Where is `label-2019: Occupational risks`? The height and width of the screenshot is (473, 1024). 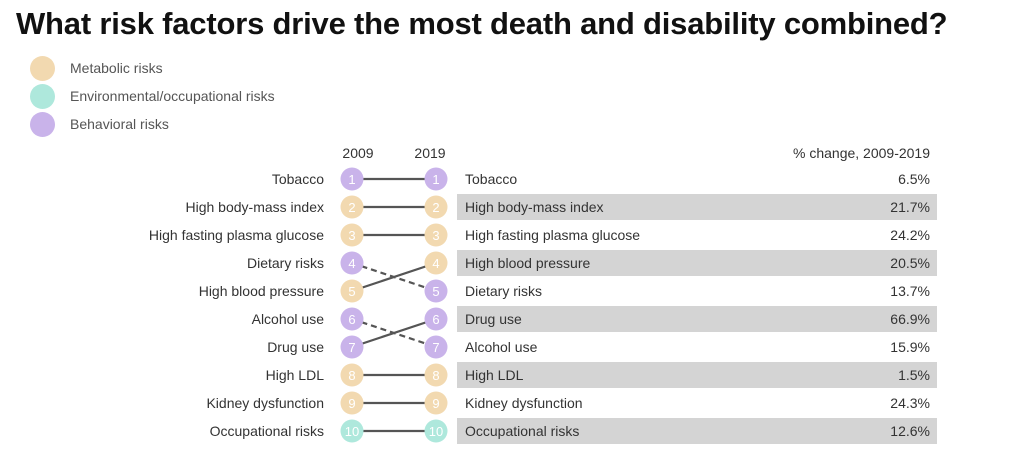 label-2019: Occupational risks is located at coordinates (522, 431).